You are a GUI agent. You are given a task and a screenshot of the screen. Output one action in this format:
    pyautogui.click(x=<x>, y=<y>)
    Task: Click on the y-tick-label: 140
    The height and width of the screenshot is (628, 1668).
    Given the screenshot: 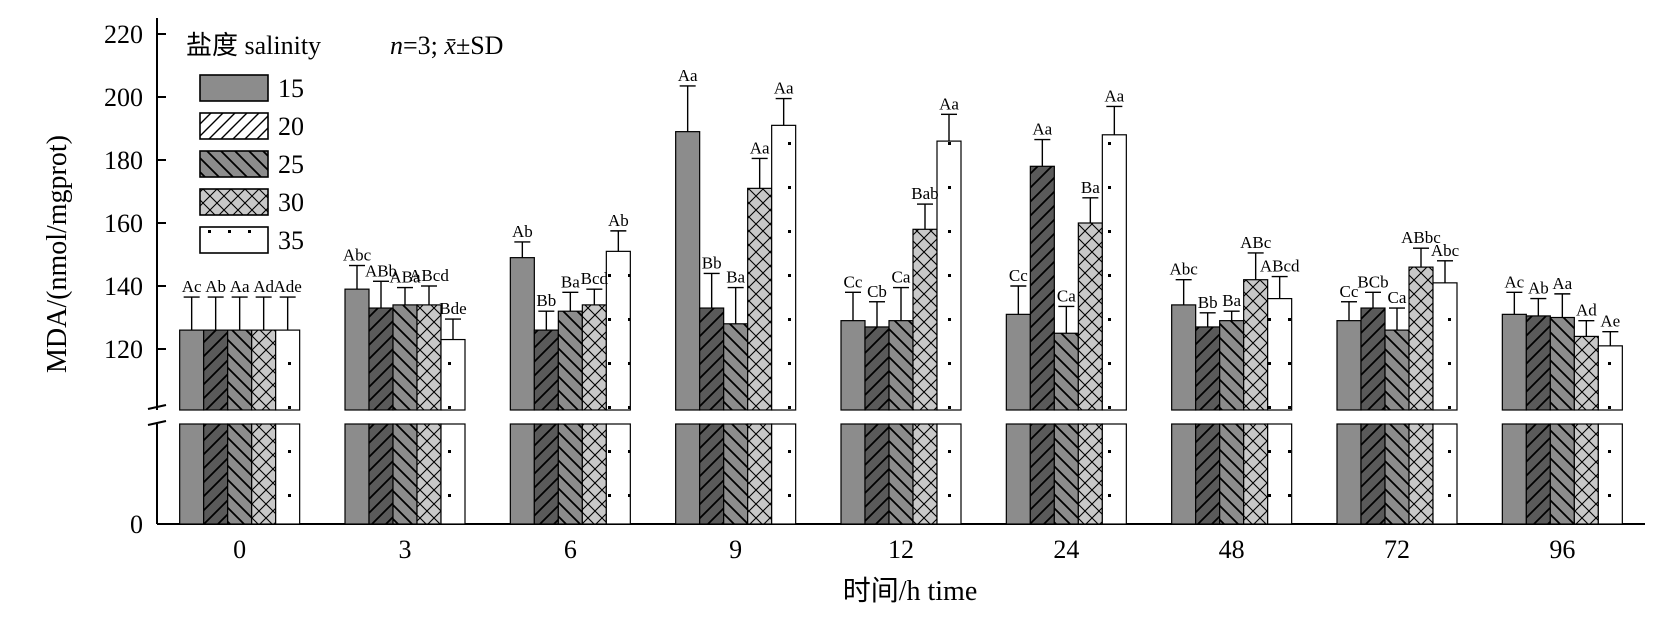 What is the action you would take?
    pyautogui.click(x=123, y=286)
    